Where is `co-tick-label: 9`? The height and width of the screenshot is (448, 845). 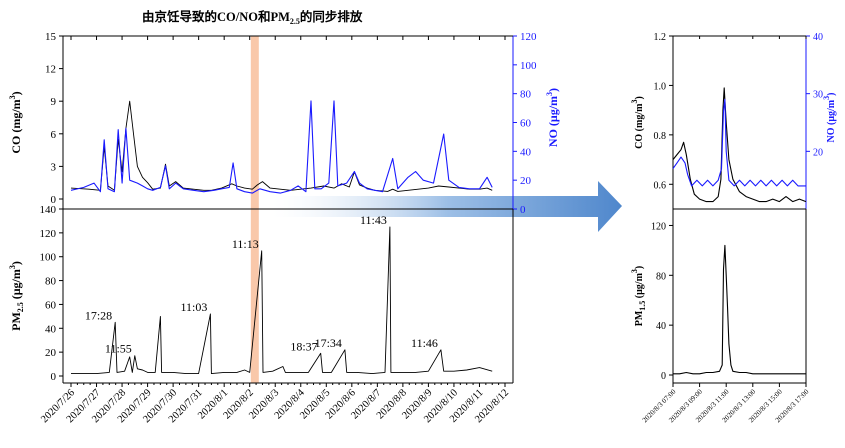 co-tick-label: 9 is located at coordinates (54, 102).